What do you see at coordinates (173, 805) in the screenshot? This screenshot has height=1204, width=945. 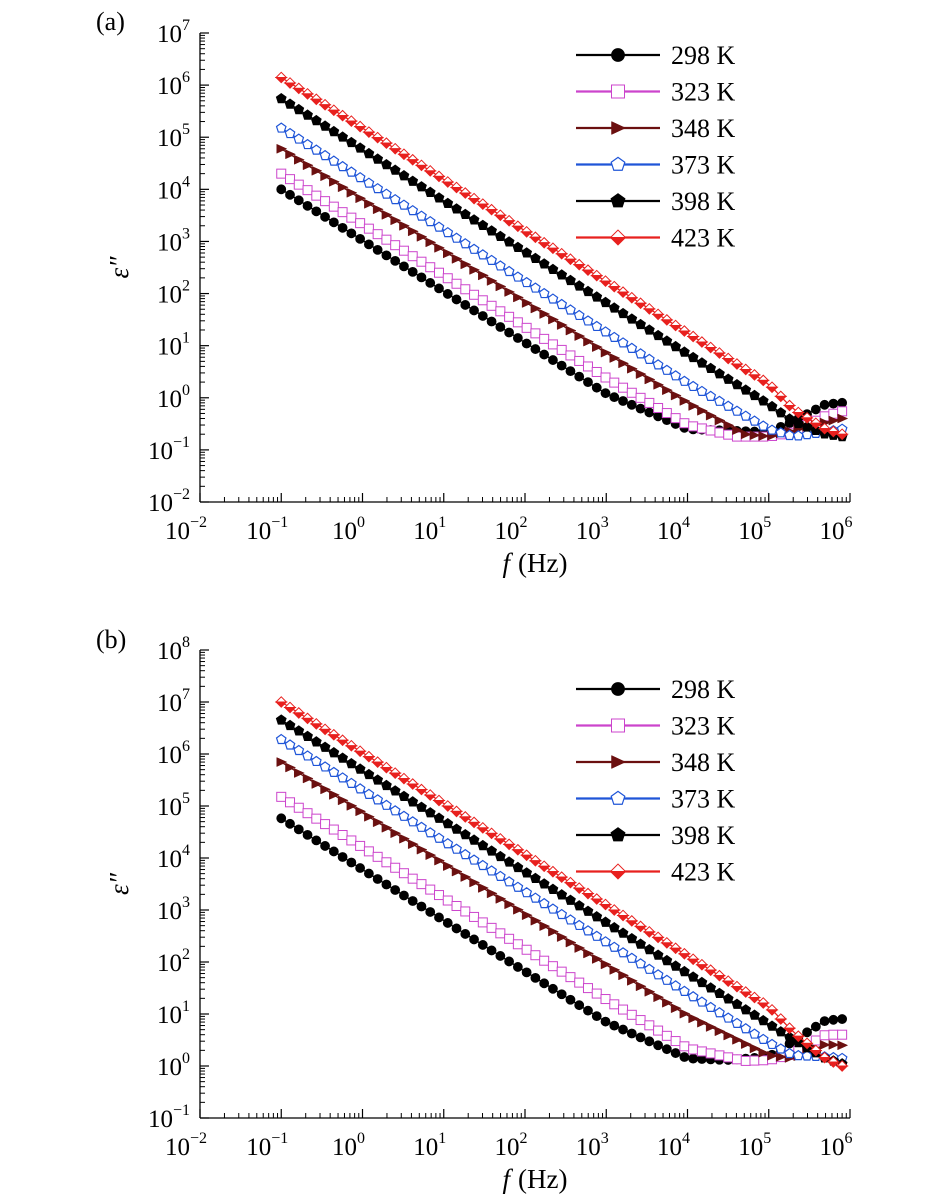 I see `y-tick-label: 10⁵` at bounding box center [173, 805].